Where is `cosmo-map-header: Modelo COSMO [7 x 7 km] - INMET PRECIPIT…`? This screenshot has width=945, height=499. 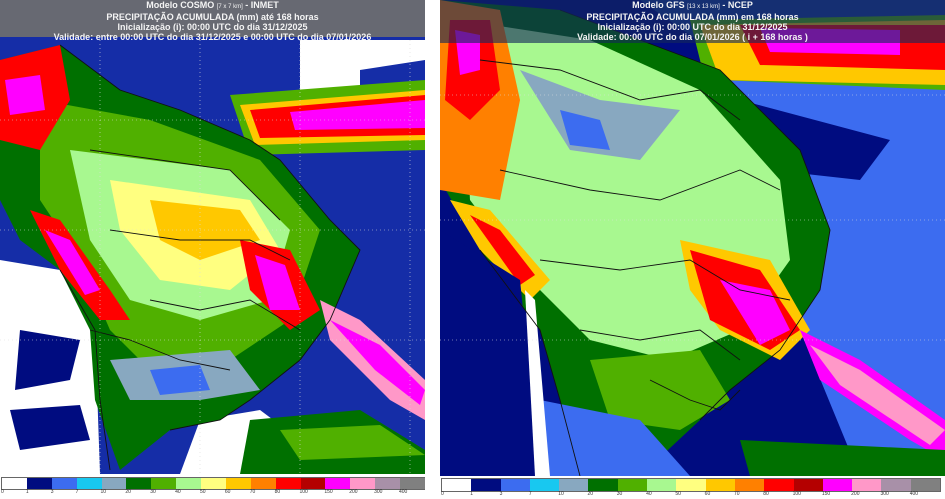 cosmo-map-header: Modelo COSMO [7 x 7 km] - INMET PRECIPIT… is located at coordinates (212, 21).